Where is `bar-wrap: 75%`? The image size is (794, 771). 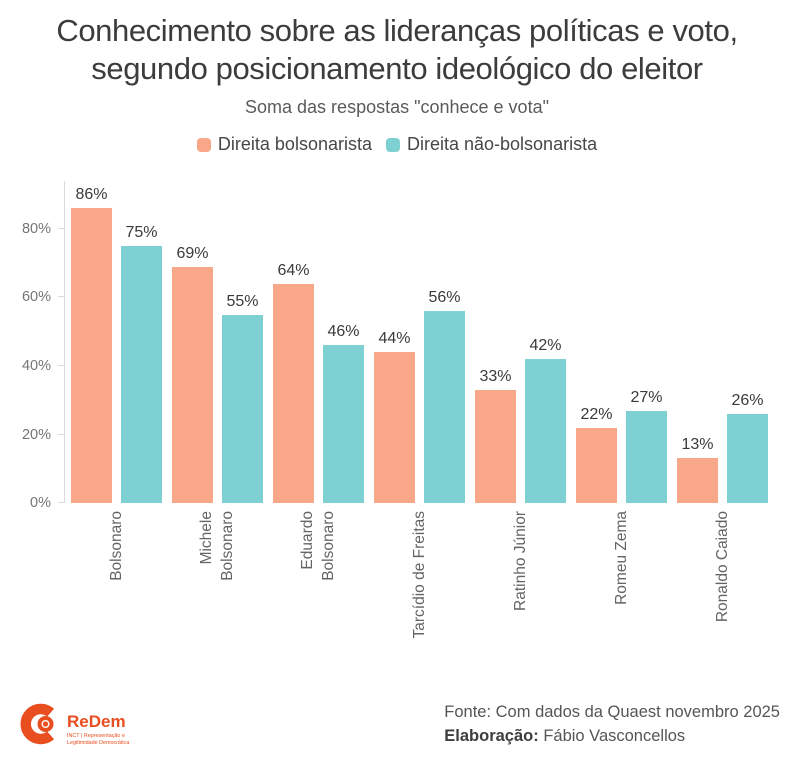
bar-wrap: 75% is located at coordinates (141, 363).